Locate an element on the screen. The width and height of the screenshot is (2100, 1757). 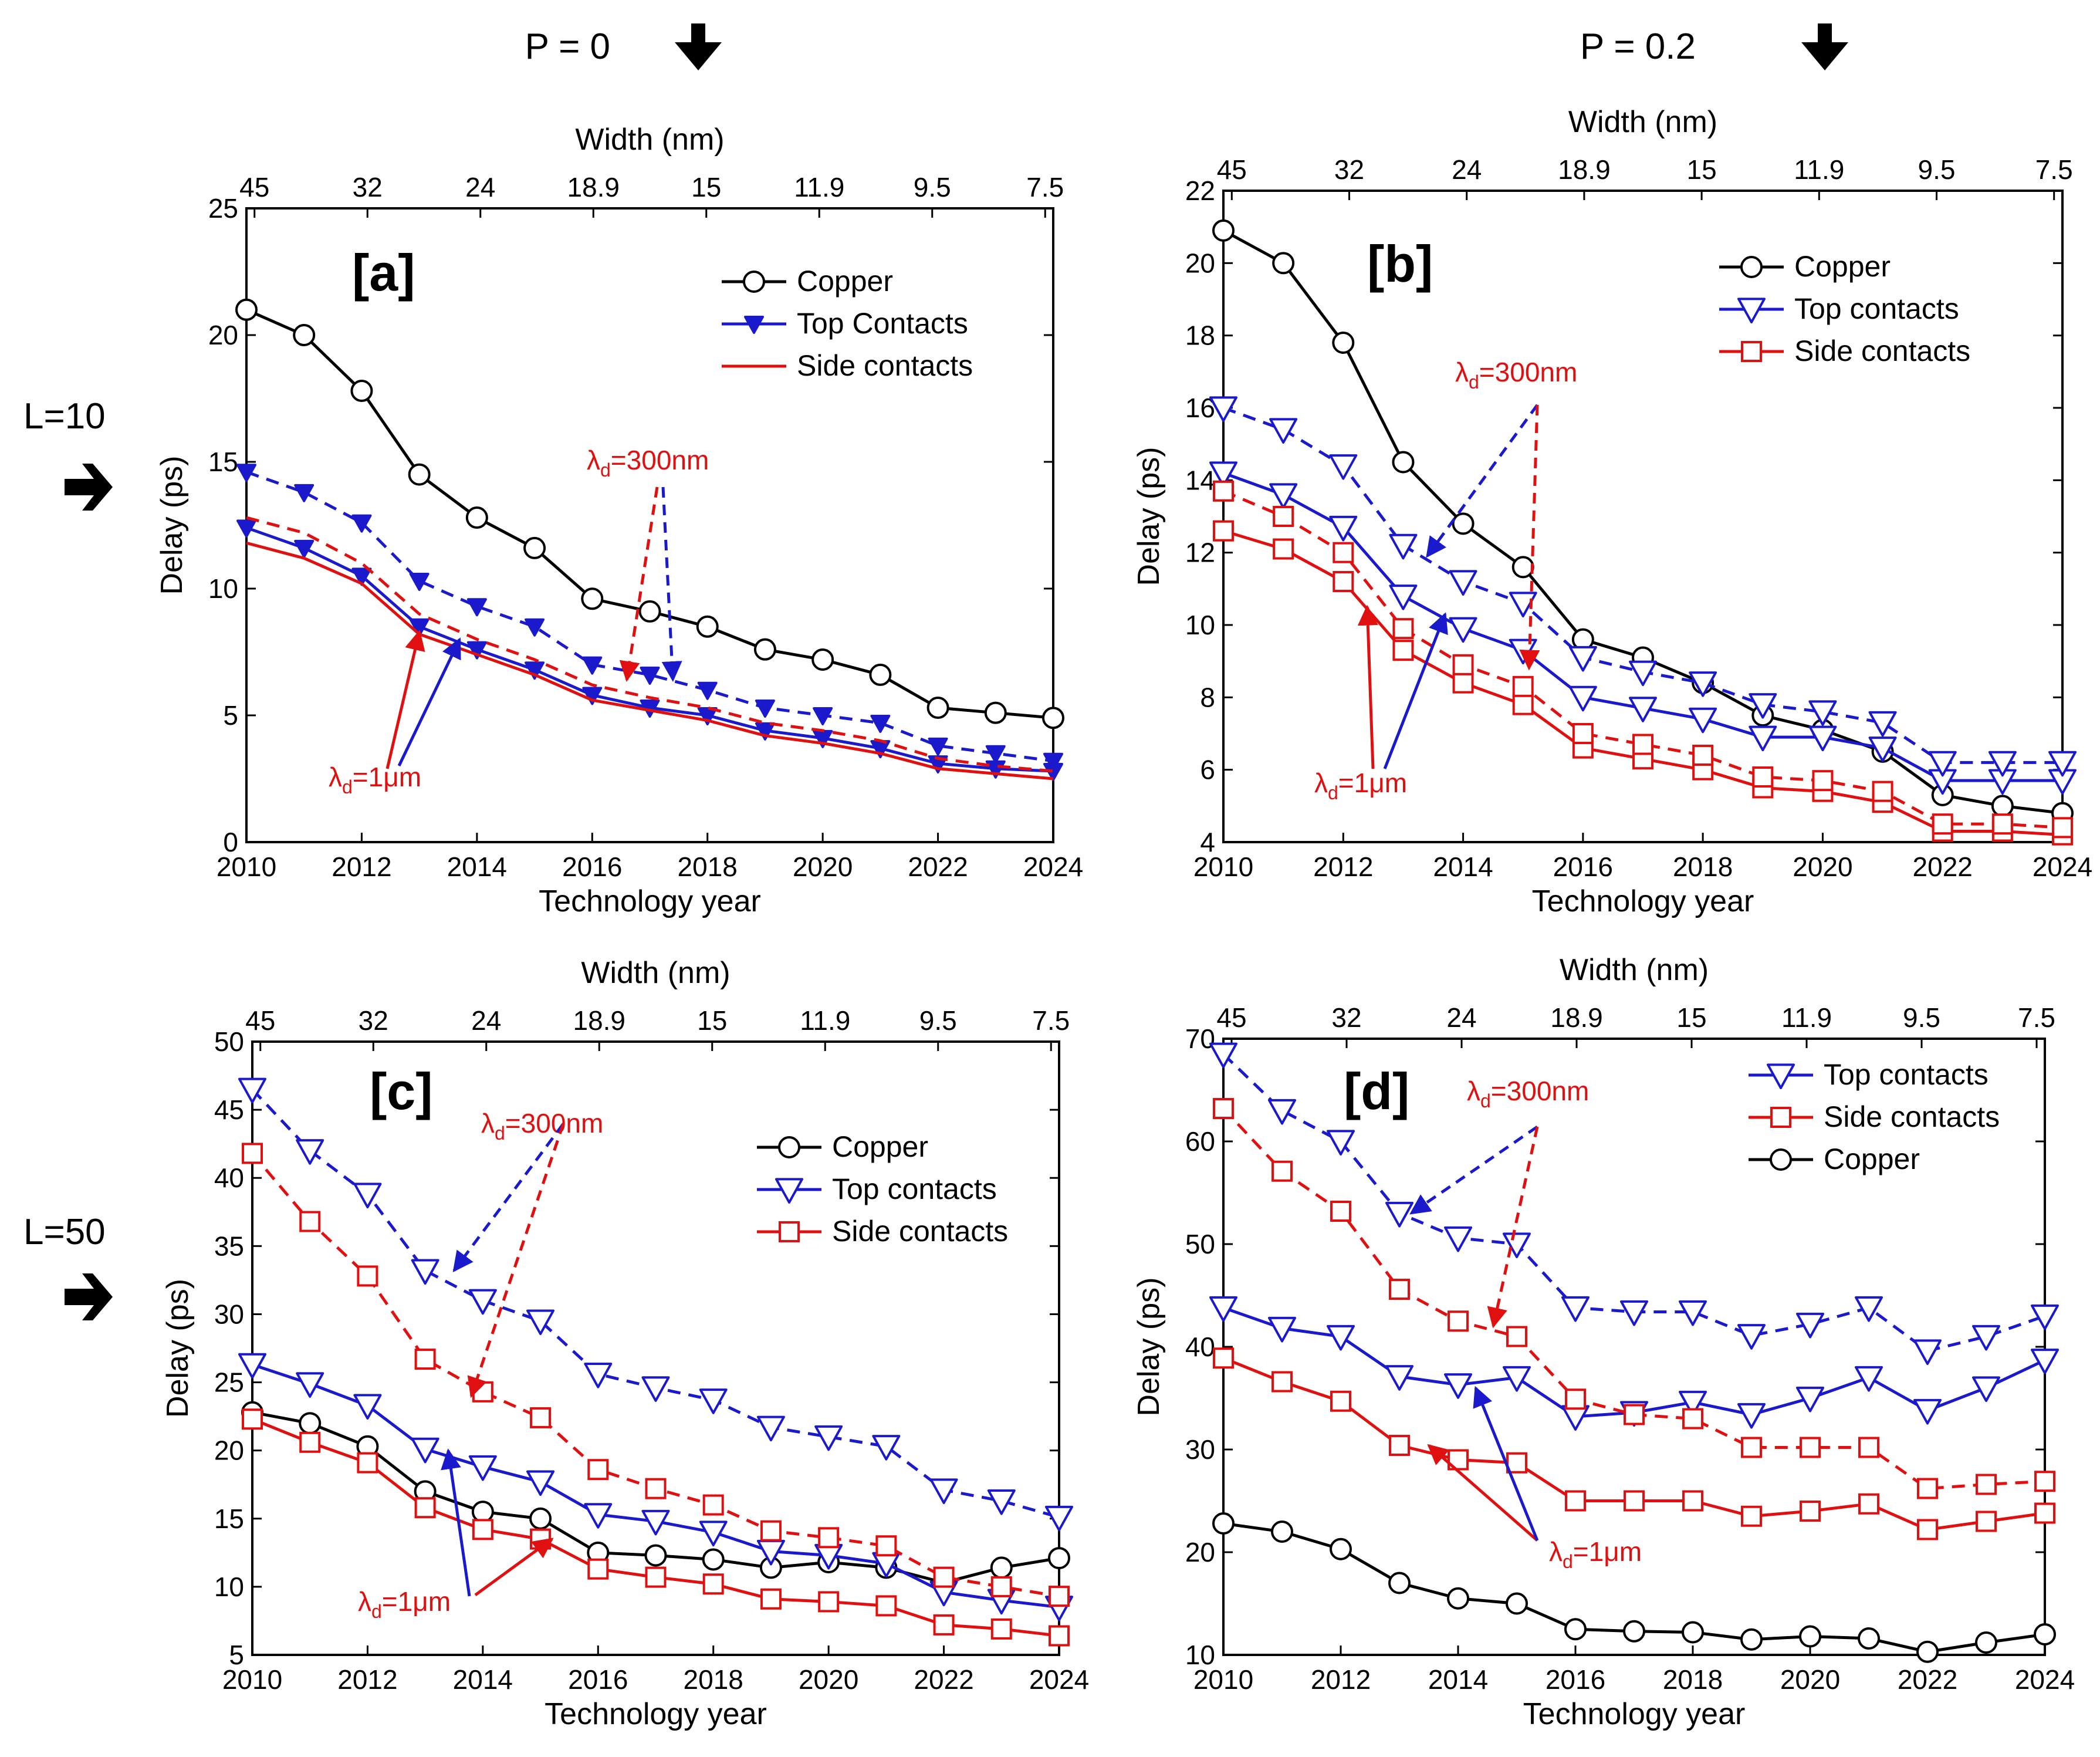
x-tick-label: 2024 is located at coordinates (2062, 867).